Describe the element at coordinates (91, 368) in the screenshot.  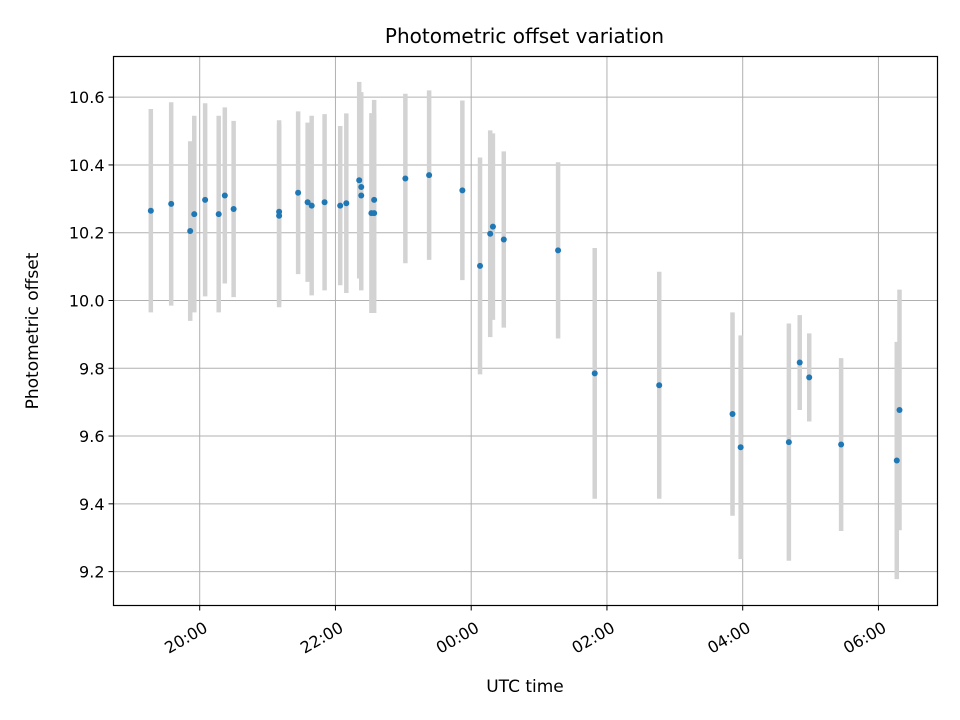
I see `y-tick-label: 9.8` at that location.